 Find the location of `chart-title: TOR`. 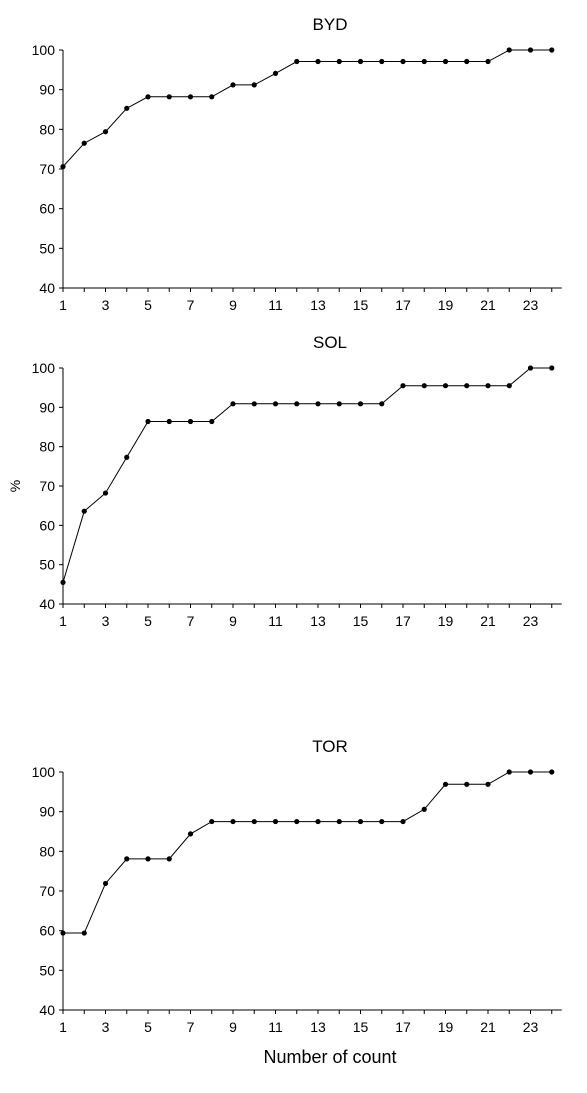

chart-title: TOR is located at coordinates (330, 746).